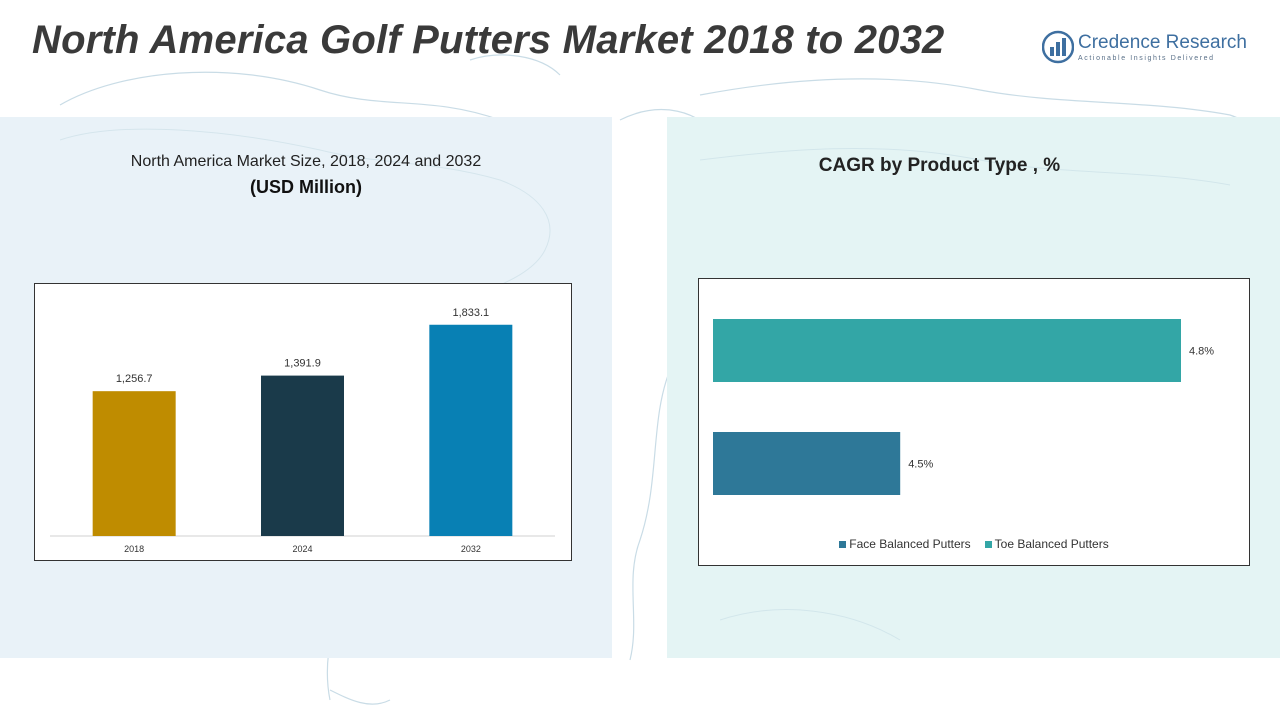  What do you see at coordinates (1058, 47) in the screenshot?
I see `bar-chart-logo-icon` at bounding box center [1058, 47].